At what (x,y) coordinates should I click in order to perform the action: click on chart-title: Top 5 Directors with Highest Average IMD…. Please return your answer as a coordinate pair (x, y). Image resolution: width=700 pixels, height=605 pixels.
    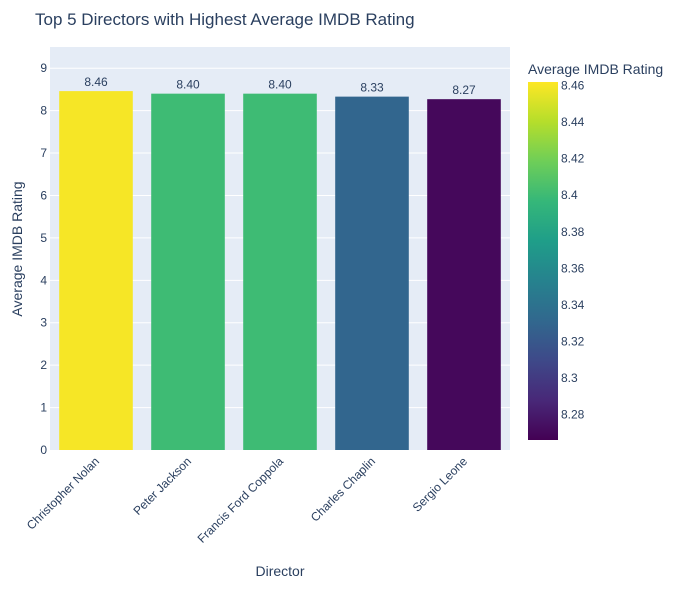
    Looking at the image, I should click on (225, 19).